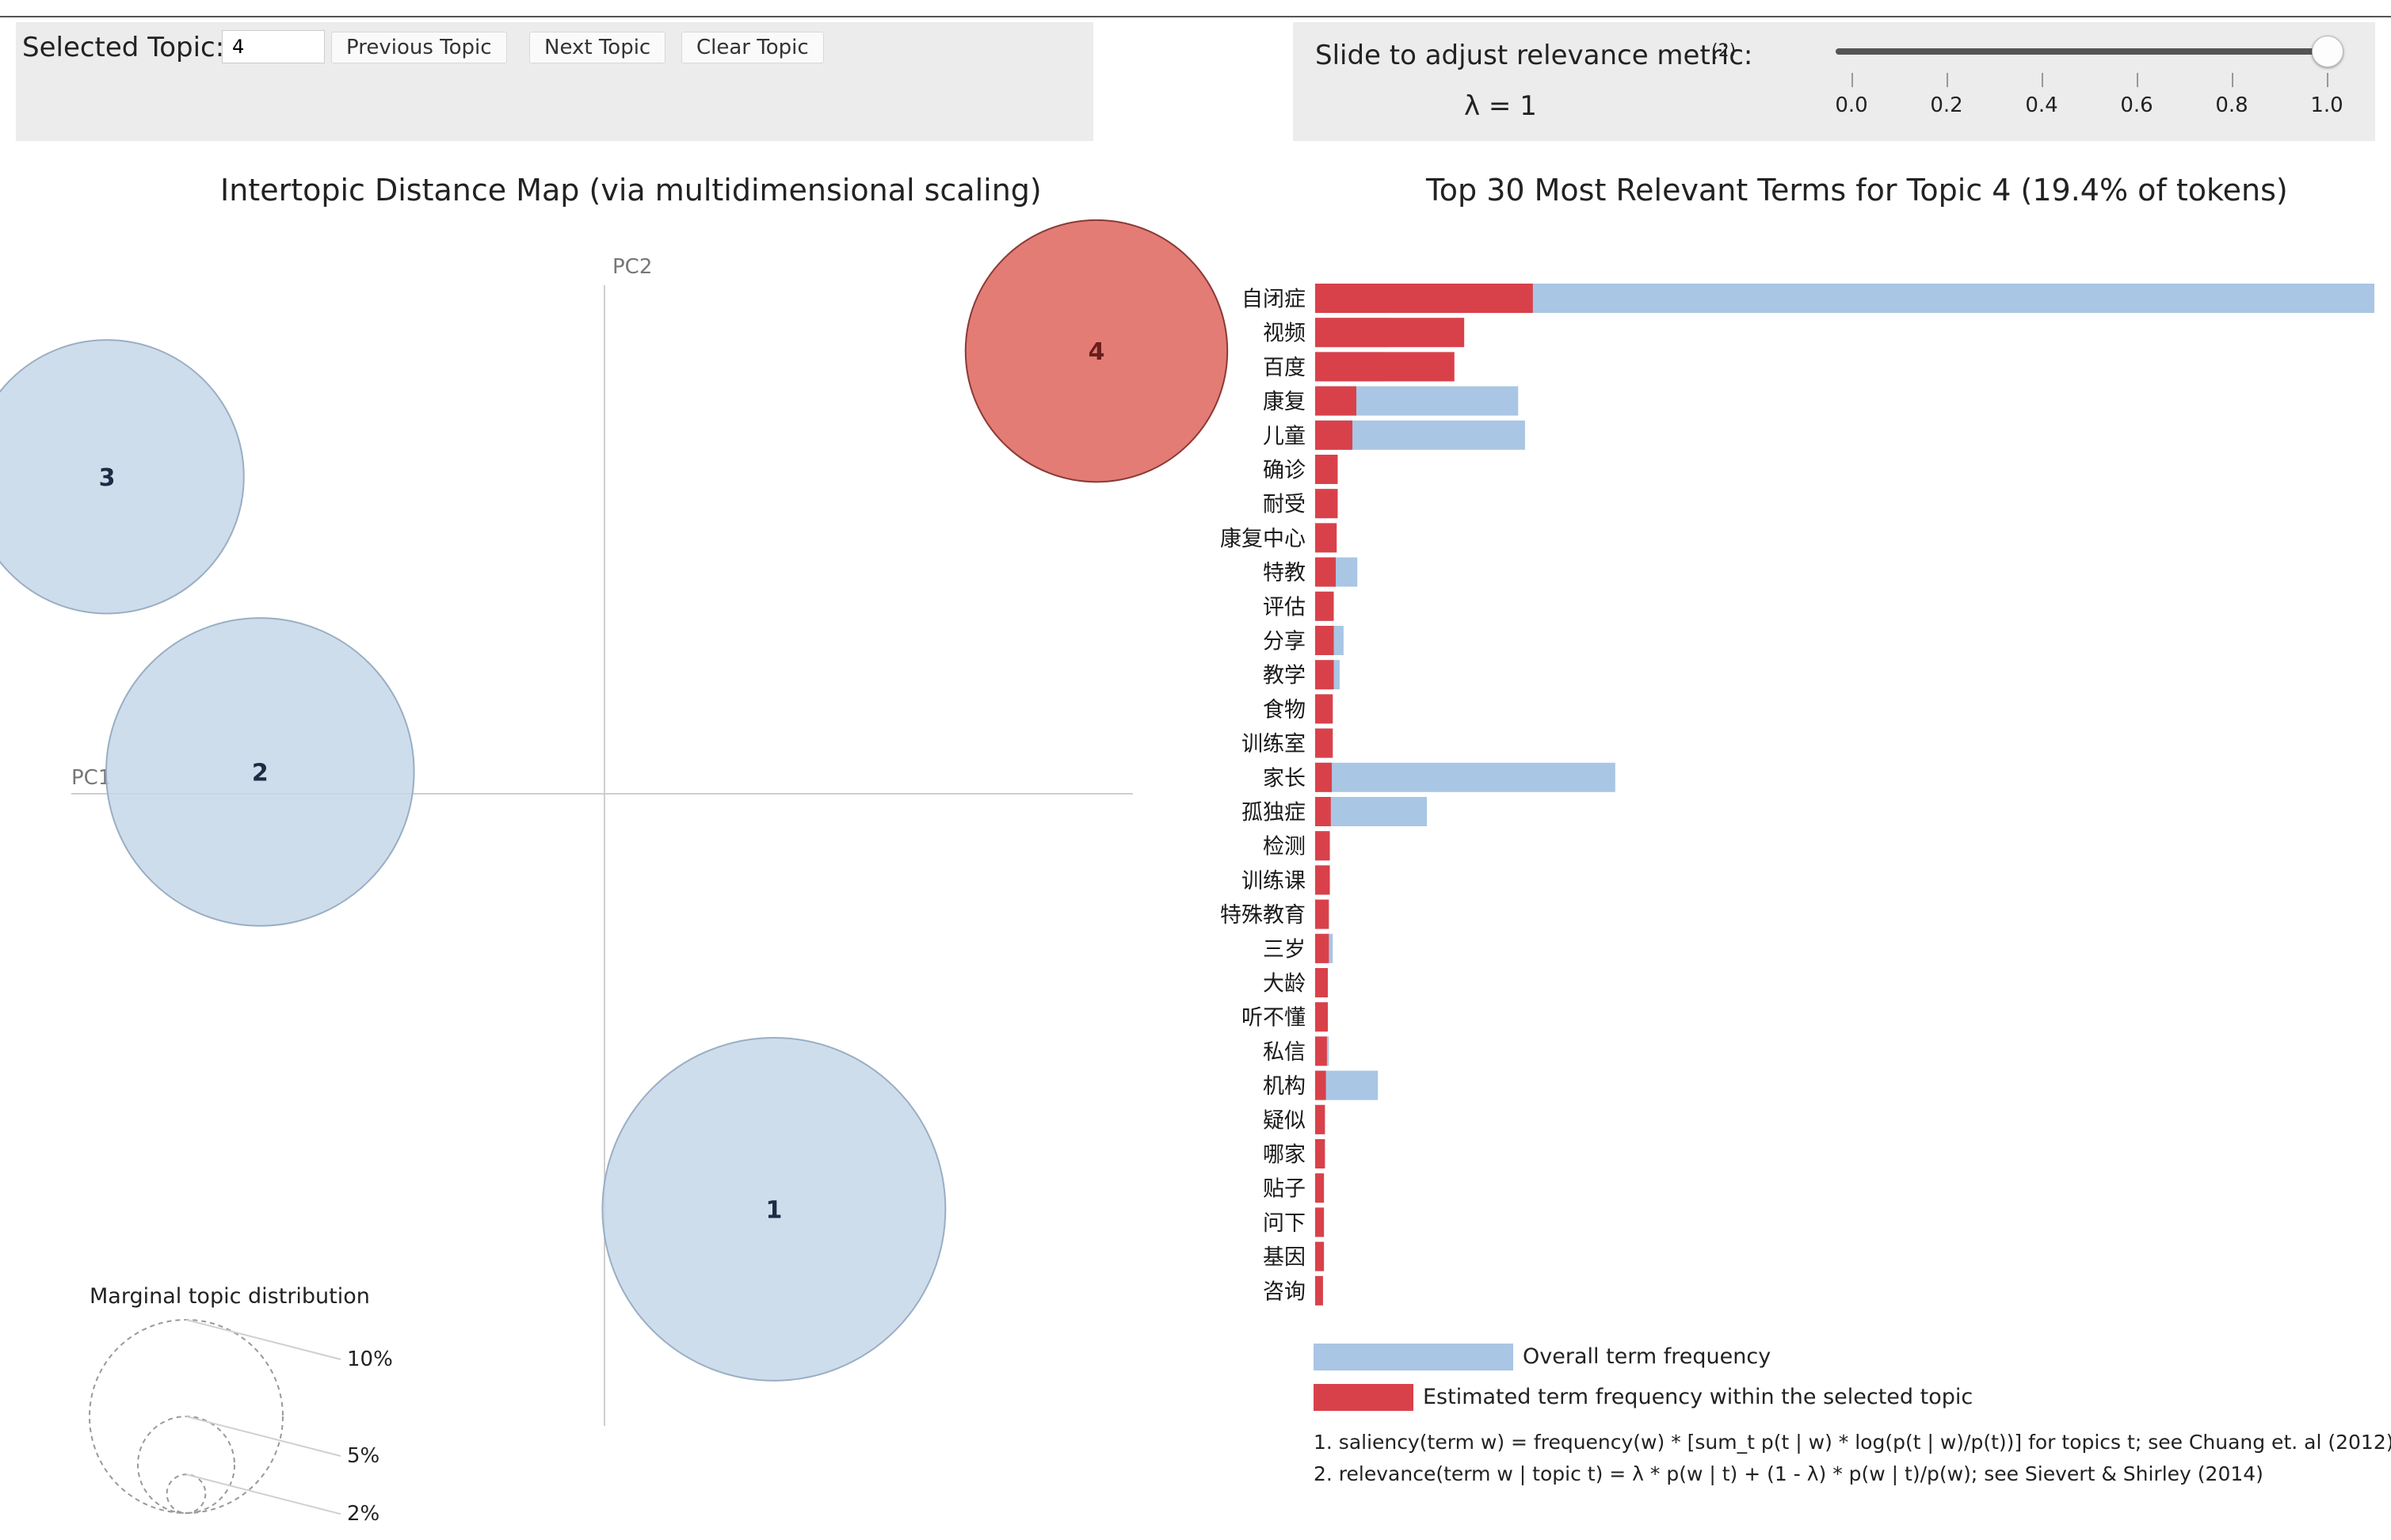 The width and height of the screenshot is (2391, 1540). What do you see at coordinates (1284, 1189) in the screenshot?
I see `term-label-27: 贴子` at bounding box center [1284, 1189].